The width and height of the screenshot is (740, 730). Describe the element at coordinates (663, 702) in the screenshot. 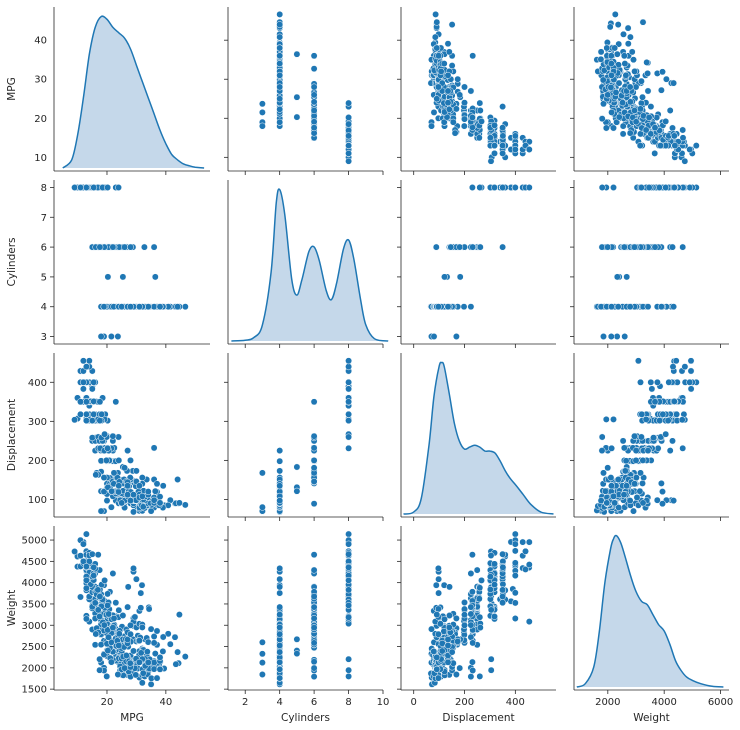

I see `x-tick-label: 4000` at that location.